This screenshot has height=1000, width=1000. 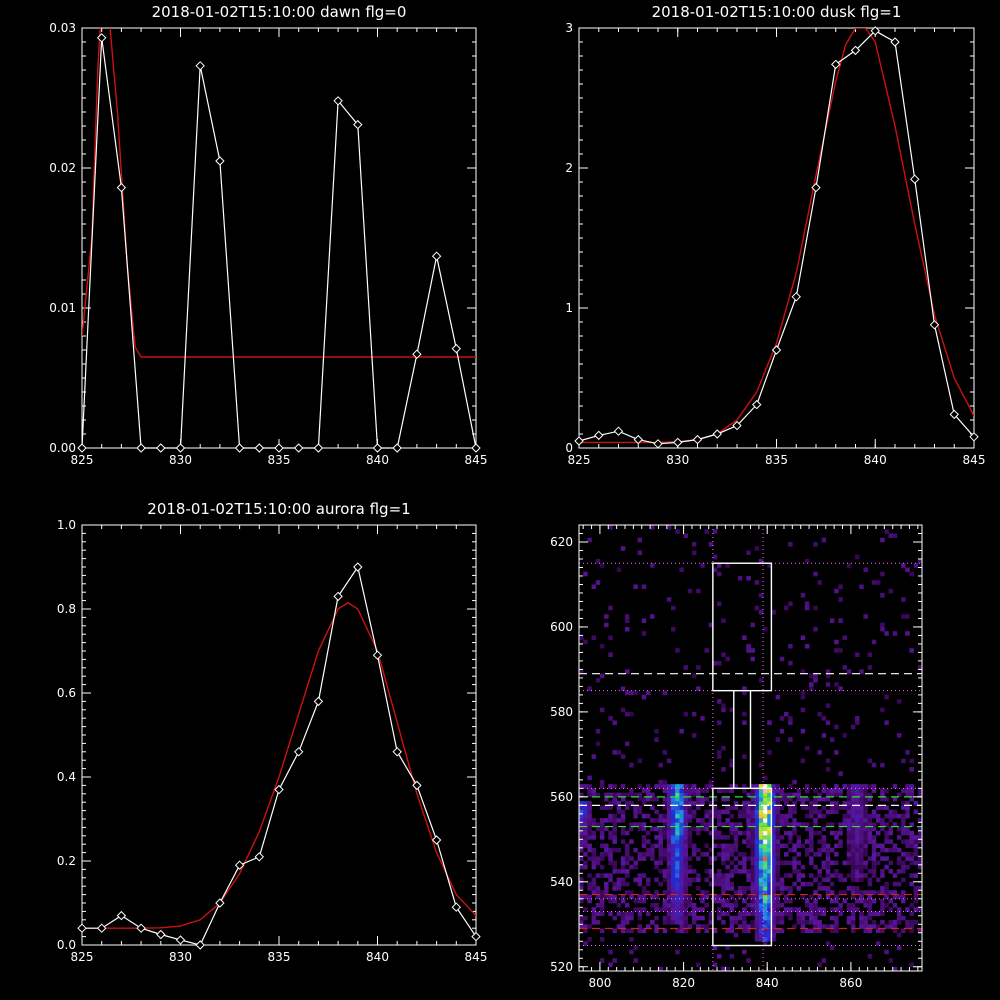 I want to click on x-tick-label: 835, so click(x=279, y=460).